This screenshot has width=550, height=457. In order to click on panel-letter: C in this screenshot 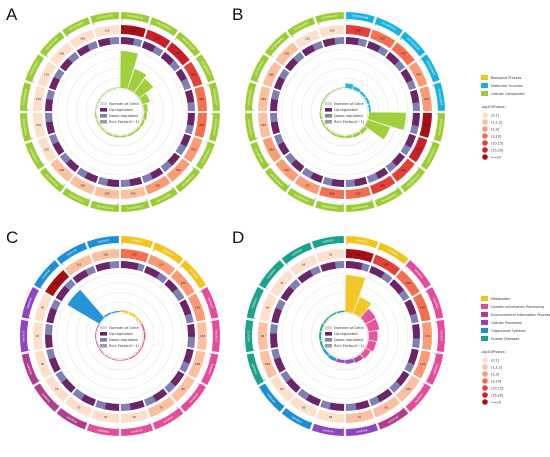, I will do `click(12, 237)`.